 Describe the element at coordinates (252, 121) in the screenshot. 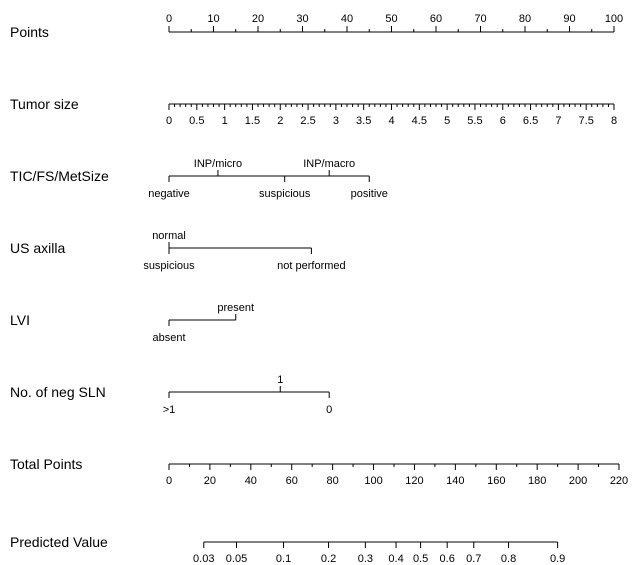

I see `tick-label-tumor-size: 1.5` at that location.